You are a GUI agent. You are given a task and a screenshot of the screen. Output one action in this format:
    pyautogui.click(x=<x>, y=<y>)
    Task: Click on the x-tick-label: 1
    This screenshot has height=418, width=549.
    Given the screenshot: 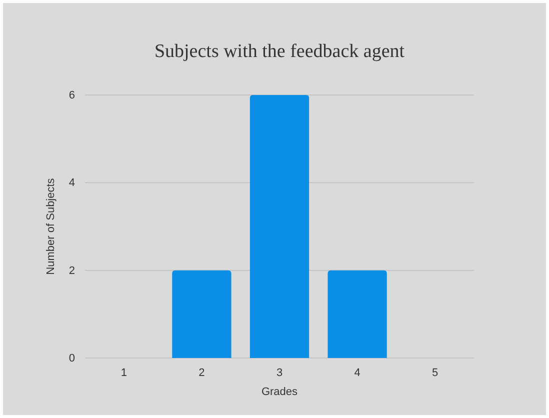 What is the action you would take?
    pyautogui.click(x=123, y=372)
    